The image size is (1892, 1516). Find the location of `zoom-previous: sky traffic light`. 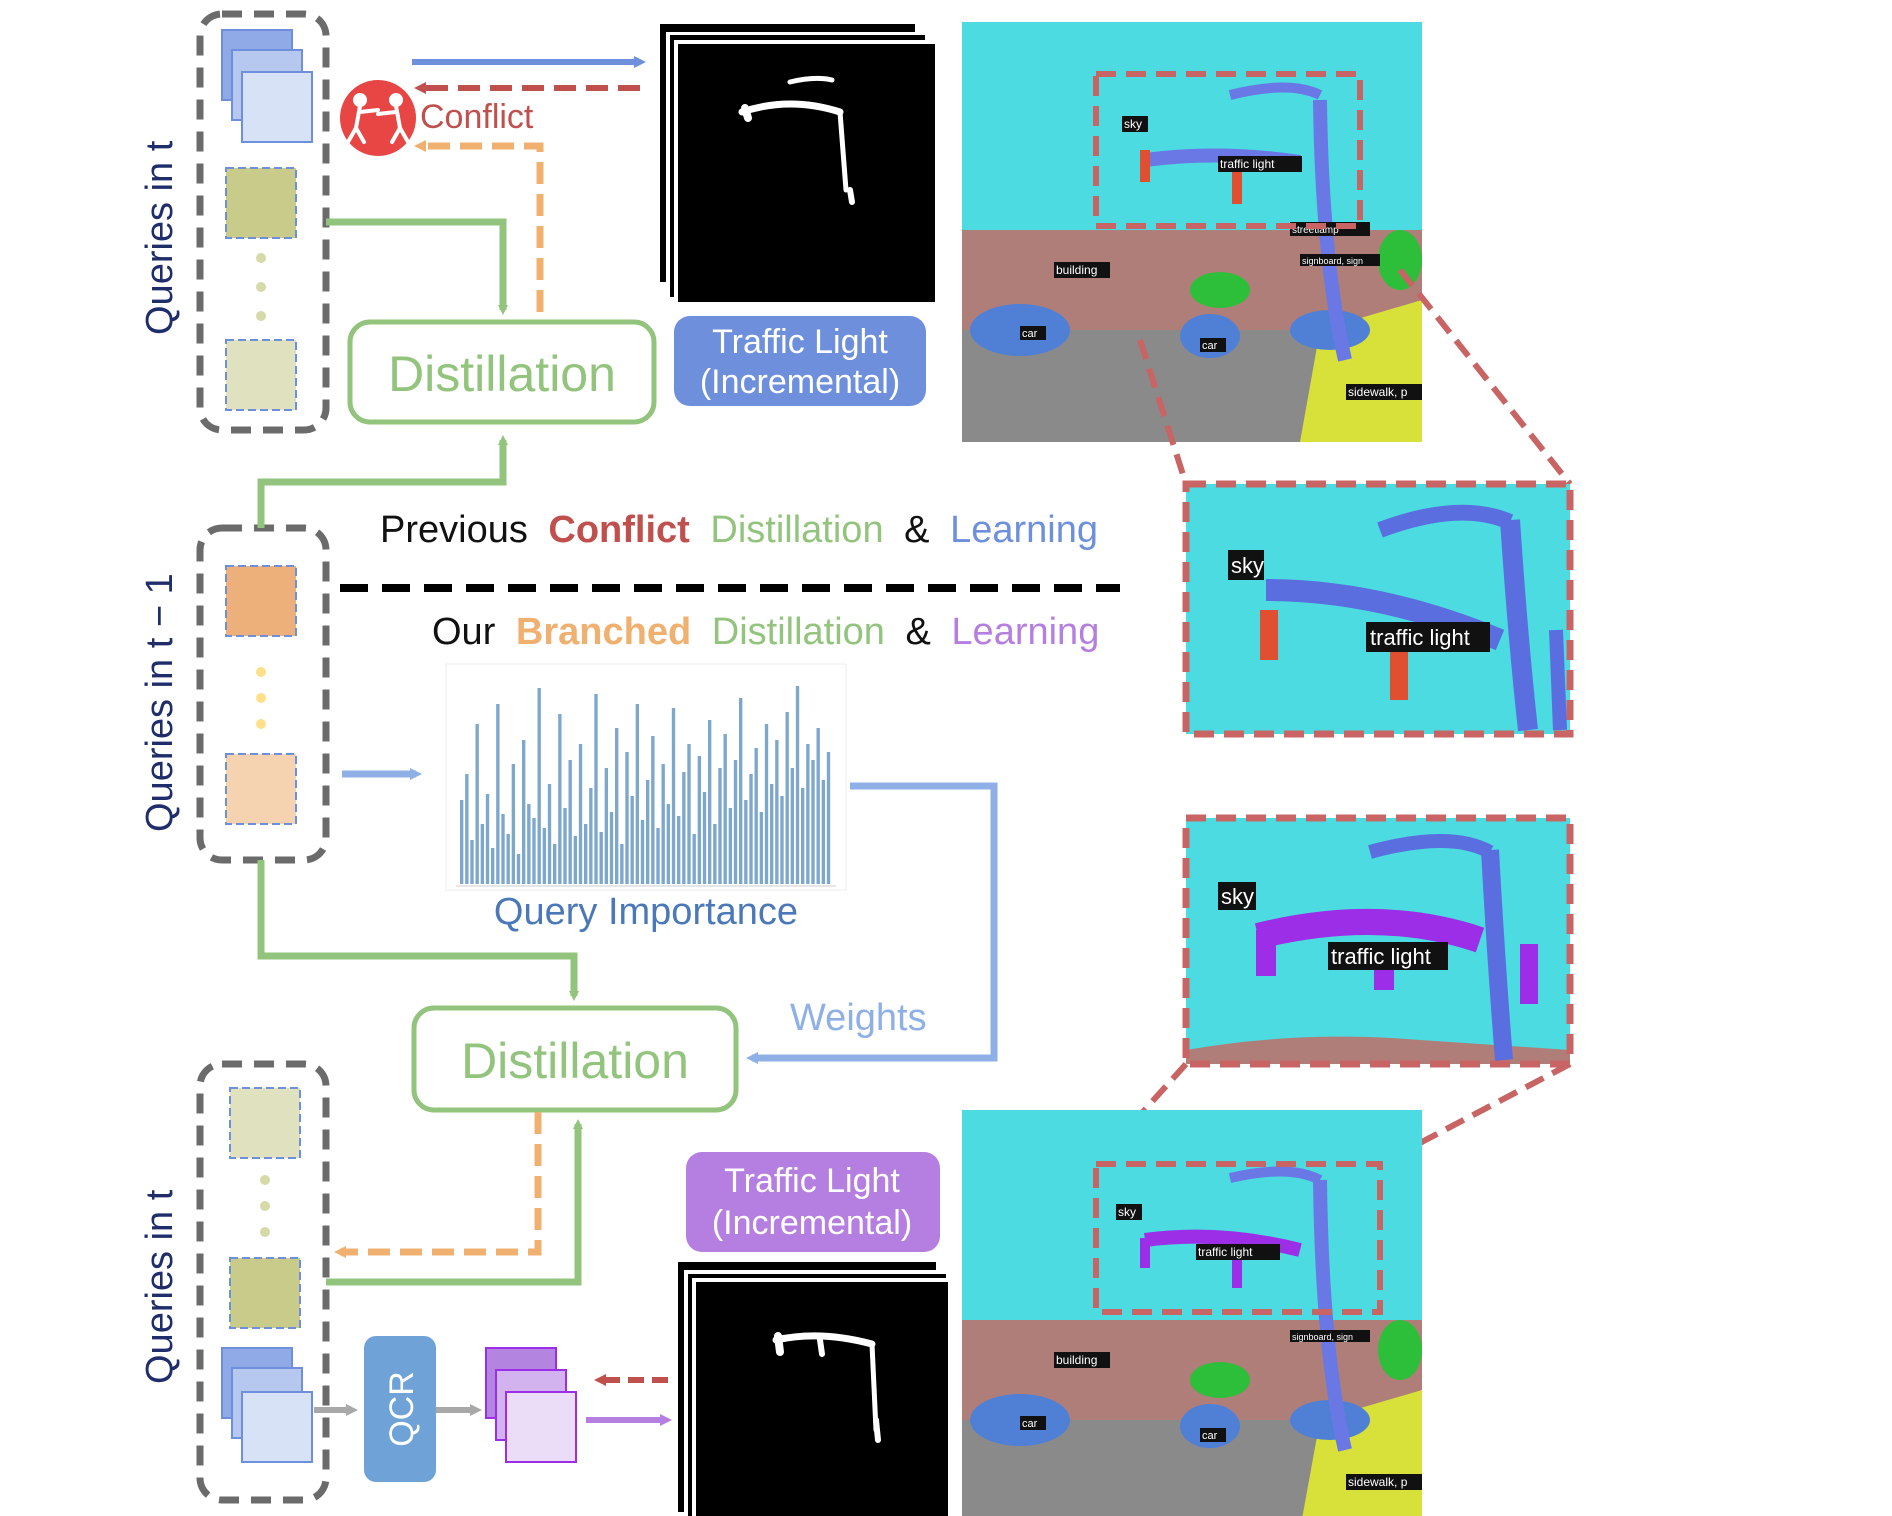

zoom-previous: sky traffic light is located at coordinates (1378, 609).